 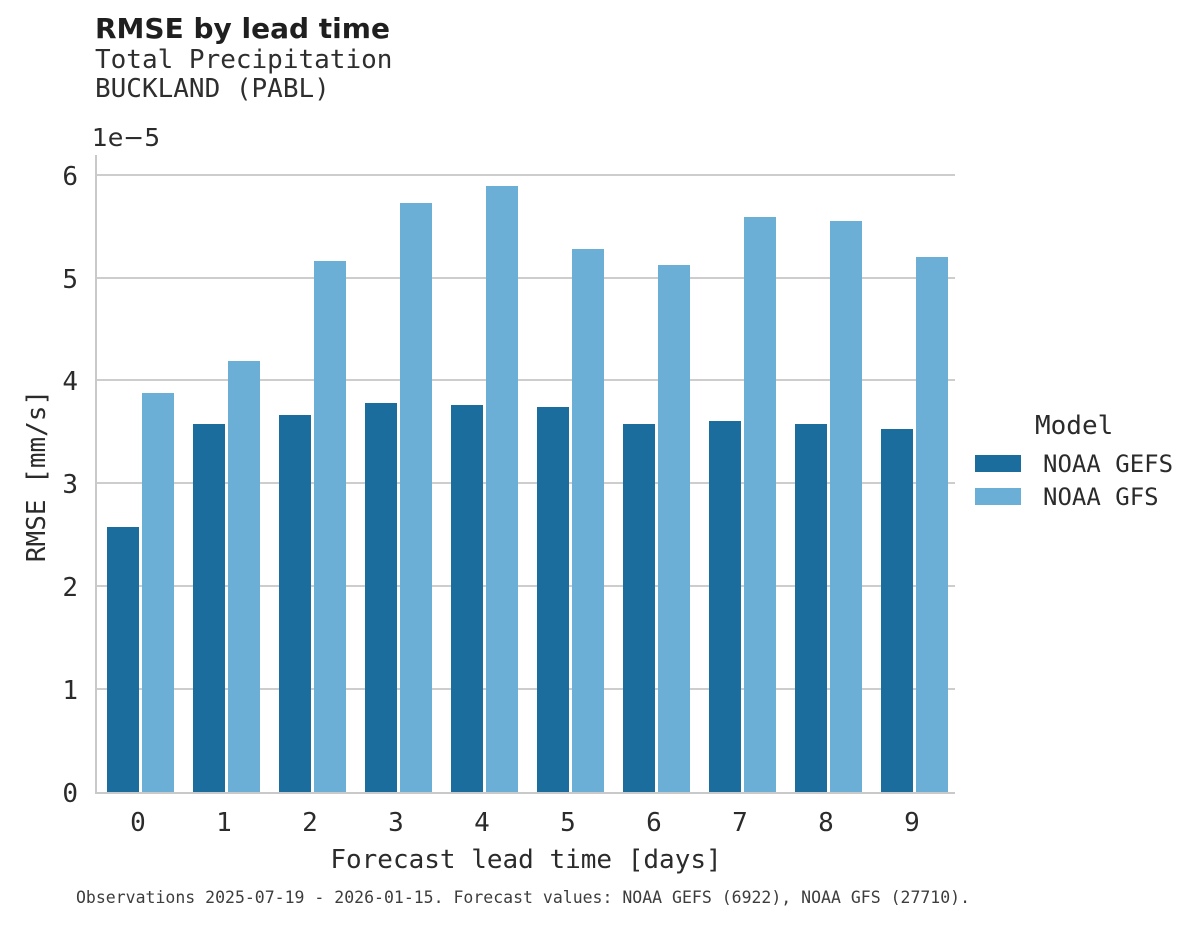 I want to click on y-tick-label-4: 4, so click(x=70, y=382).